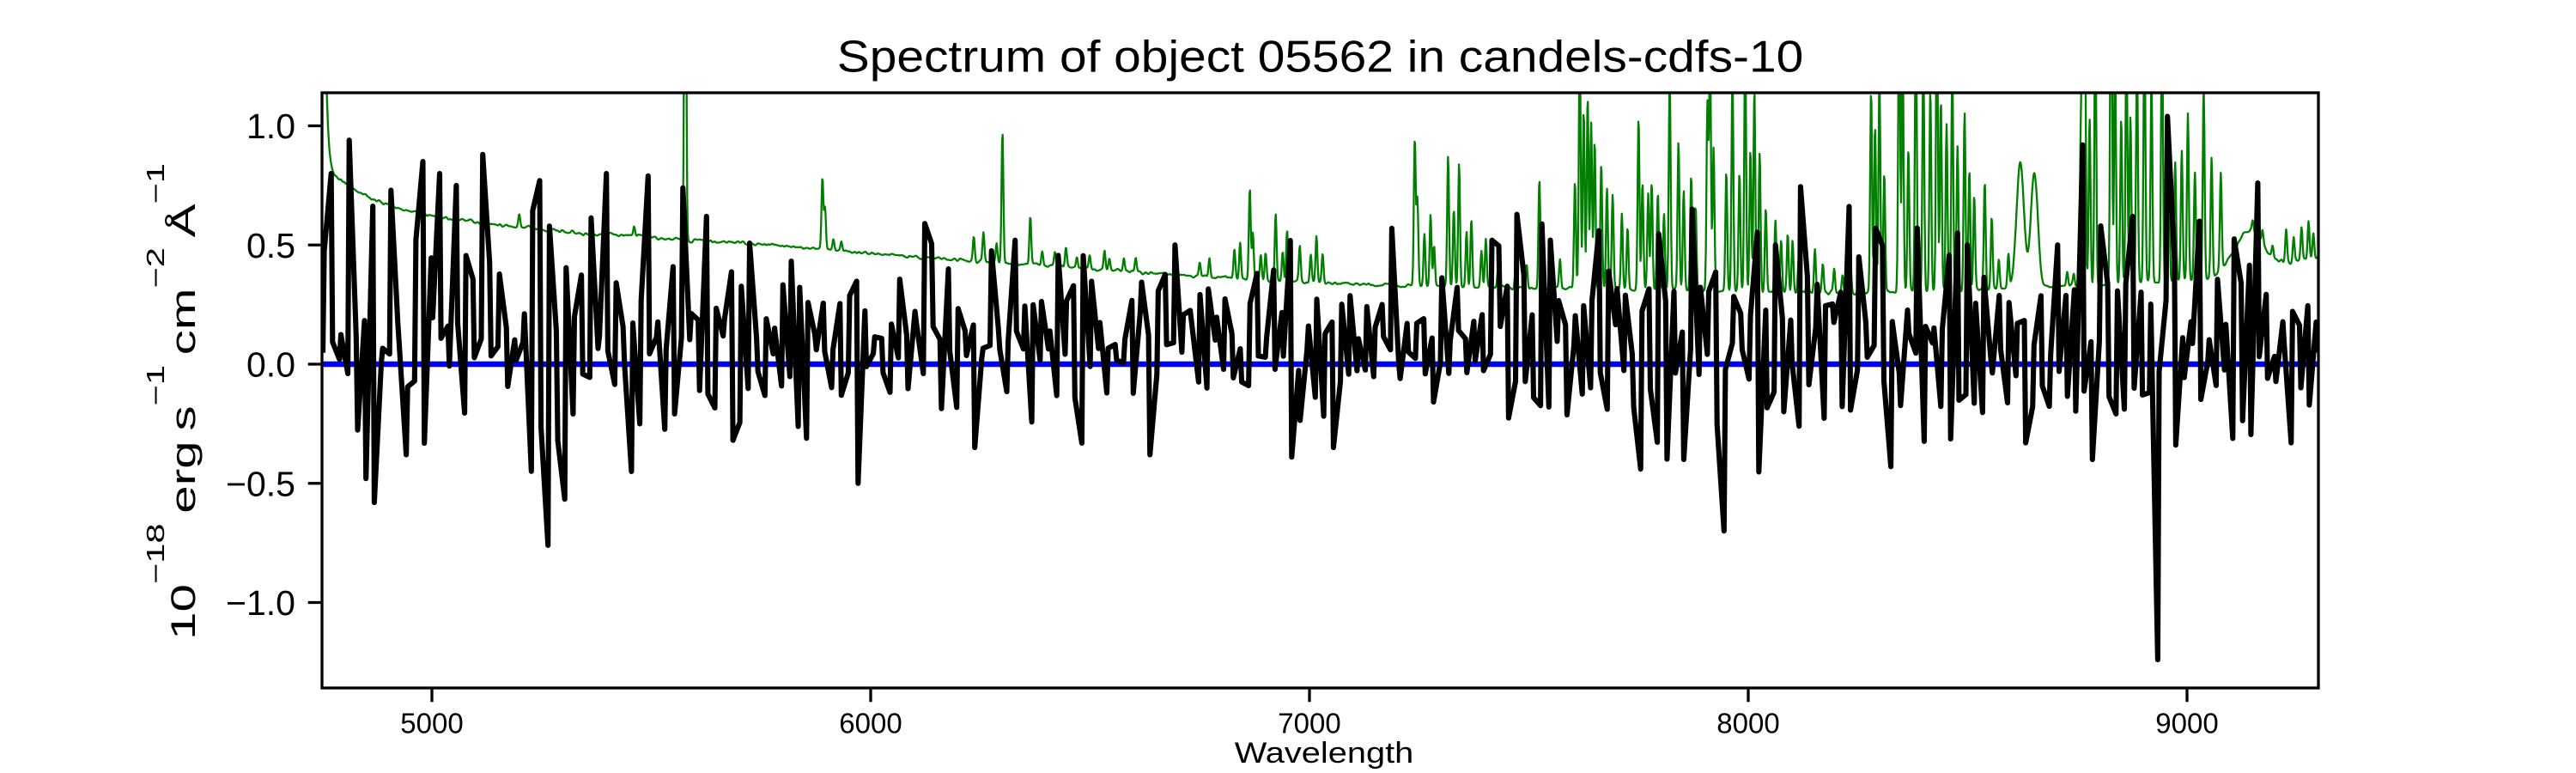 This screenshot has height=773, width=2576. I want to click on svg-text: Wavelength, so click(1324, 753).